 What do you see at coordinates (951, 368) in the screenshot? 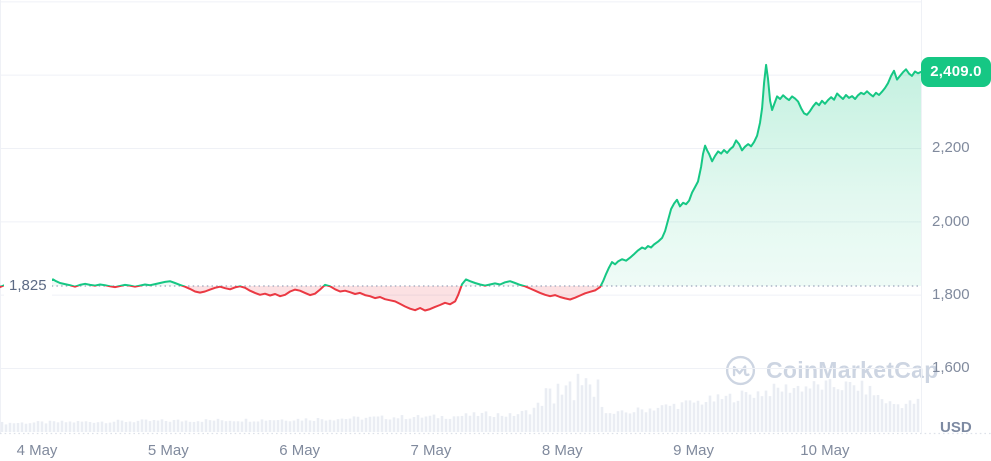
I see `y-axis-label: 1,600` at bounding box center [951, 368].